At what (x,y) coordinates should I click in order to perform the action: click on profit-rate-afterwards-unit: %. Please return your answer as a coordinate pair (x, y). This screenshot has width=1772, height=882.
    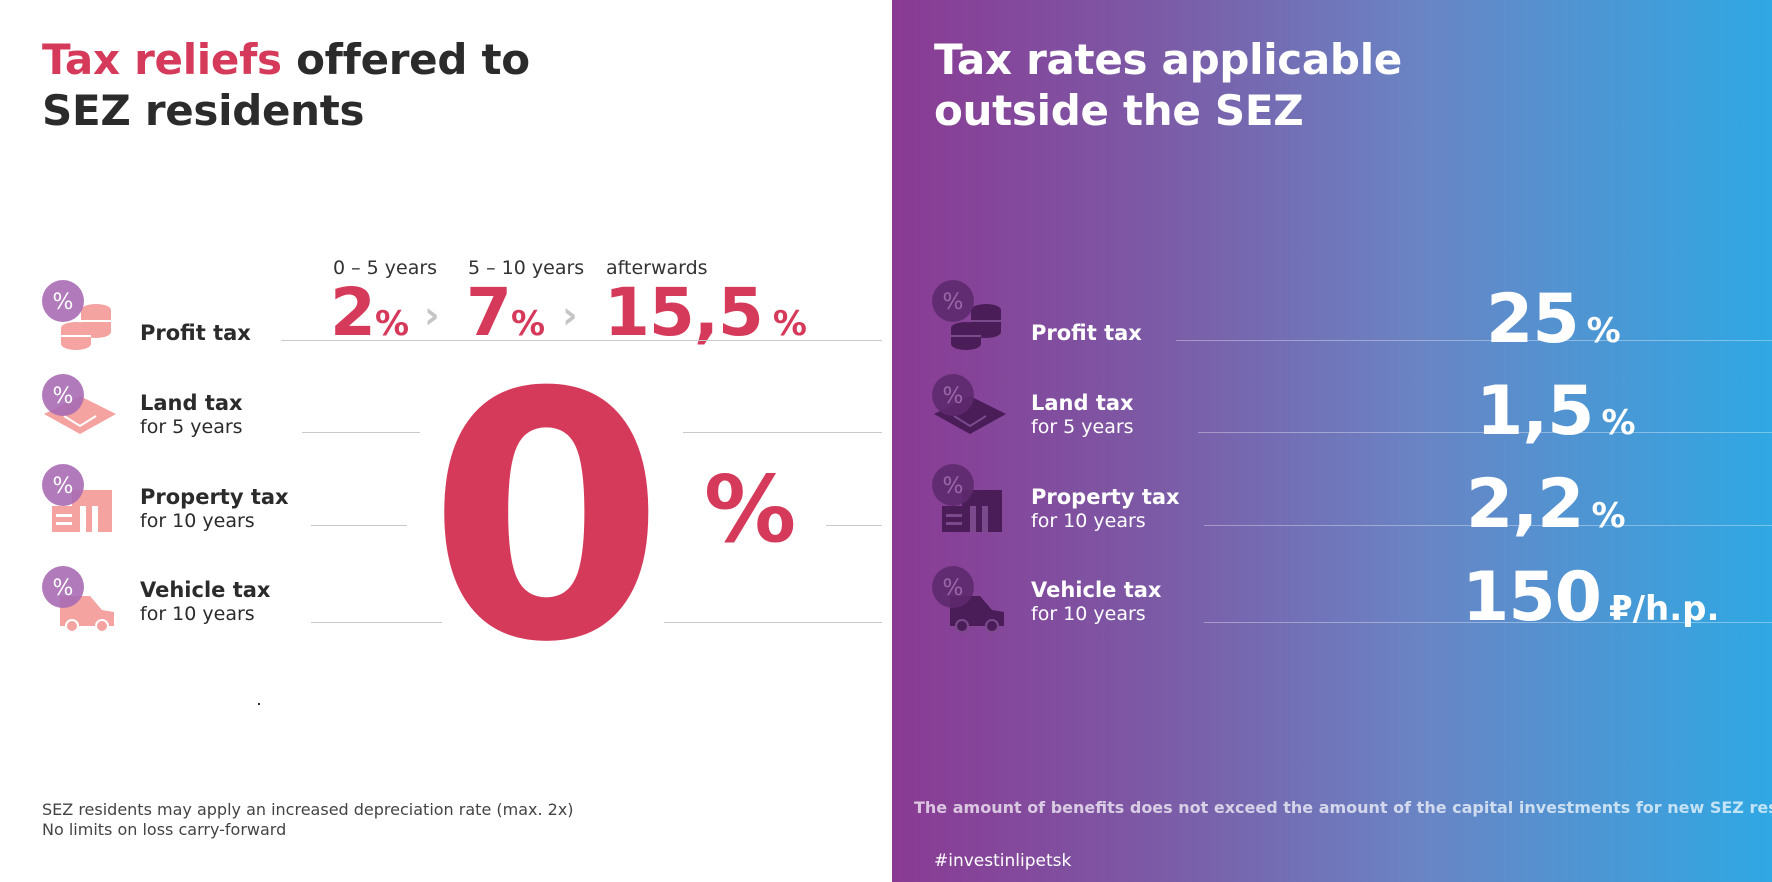
    Looking at the image, I should click on (789, 324).